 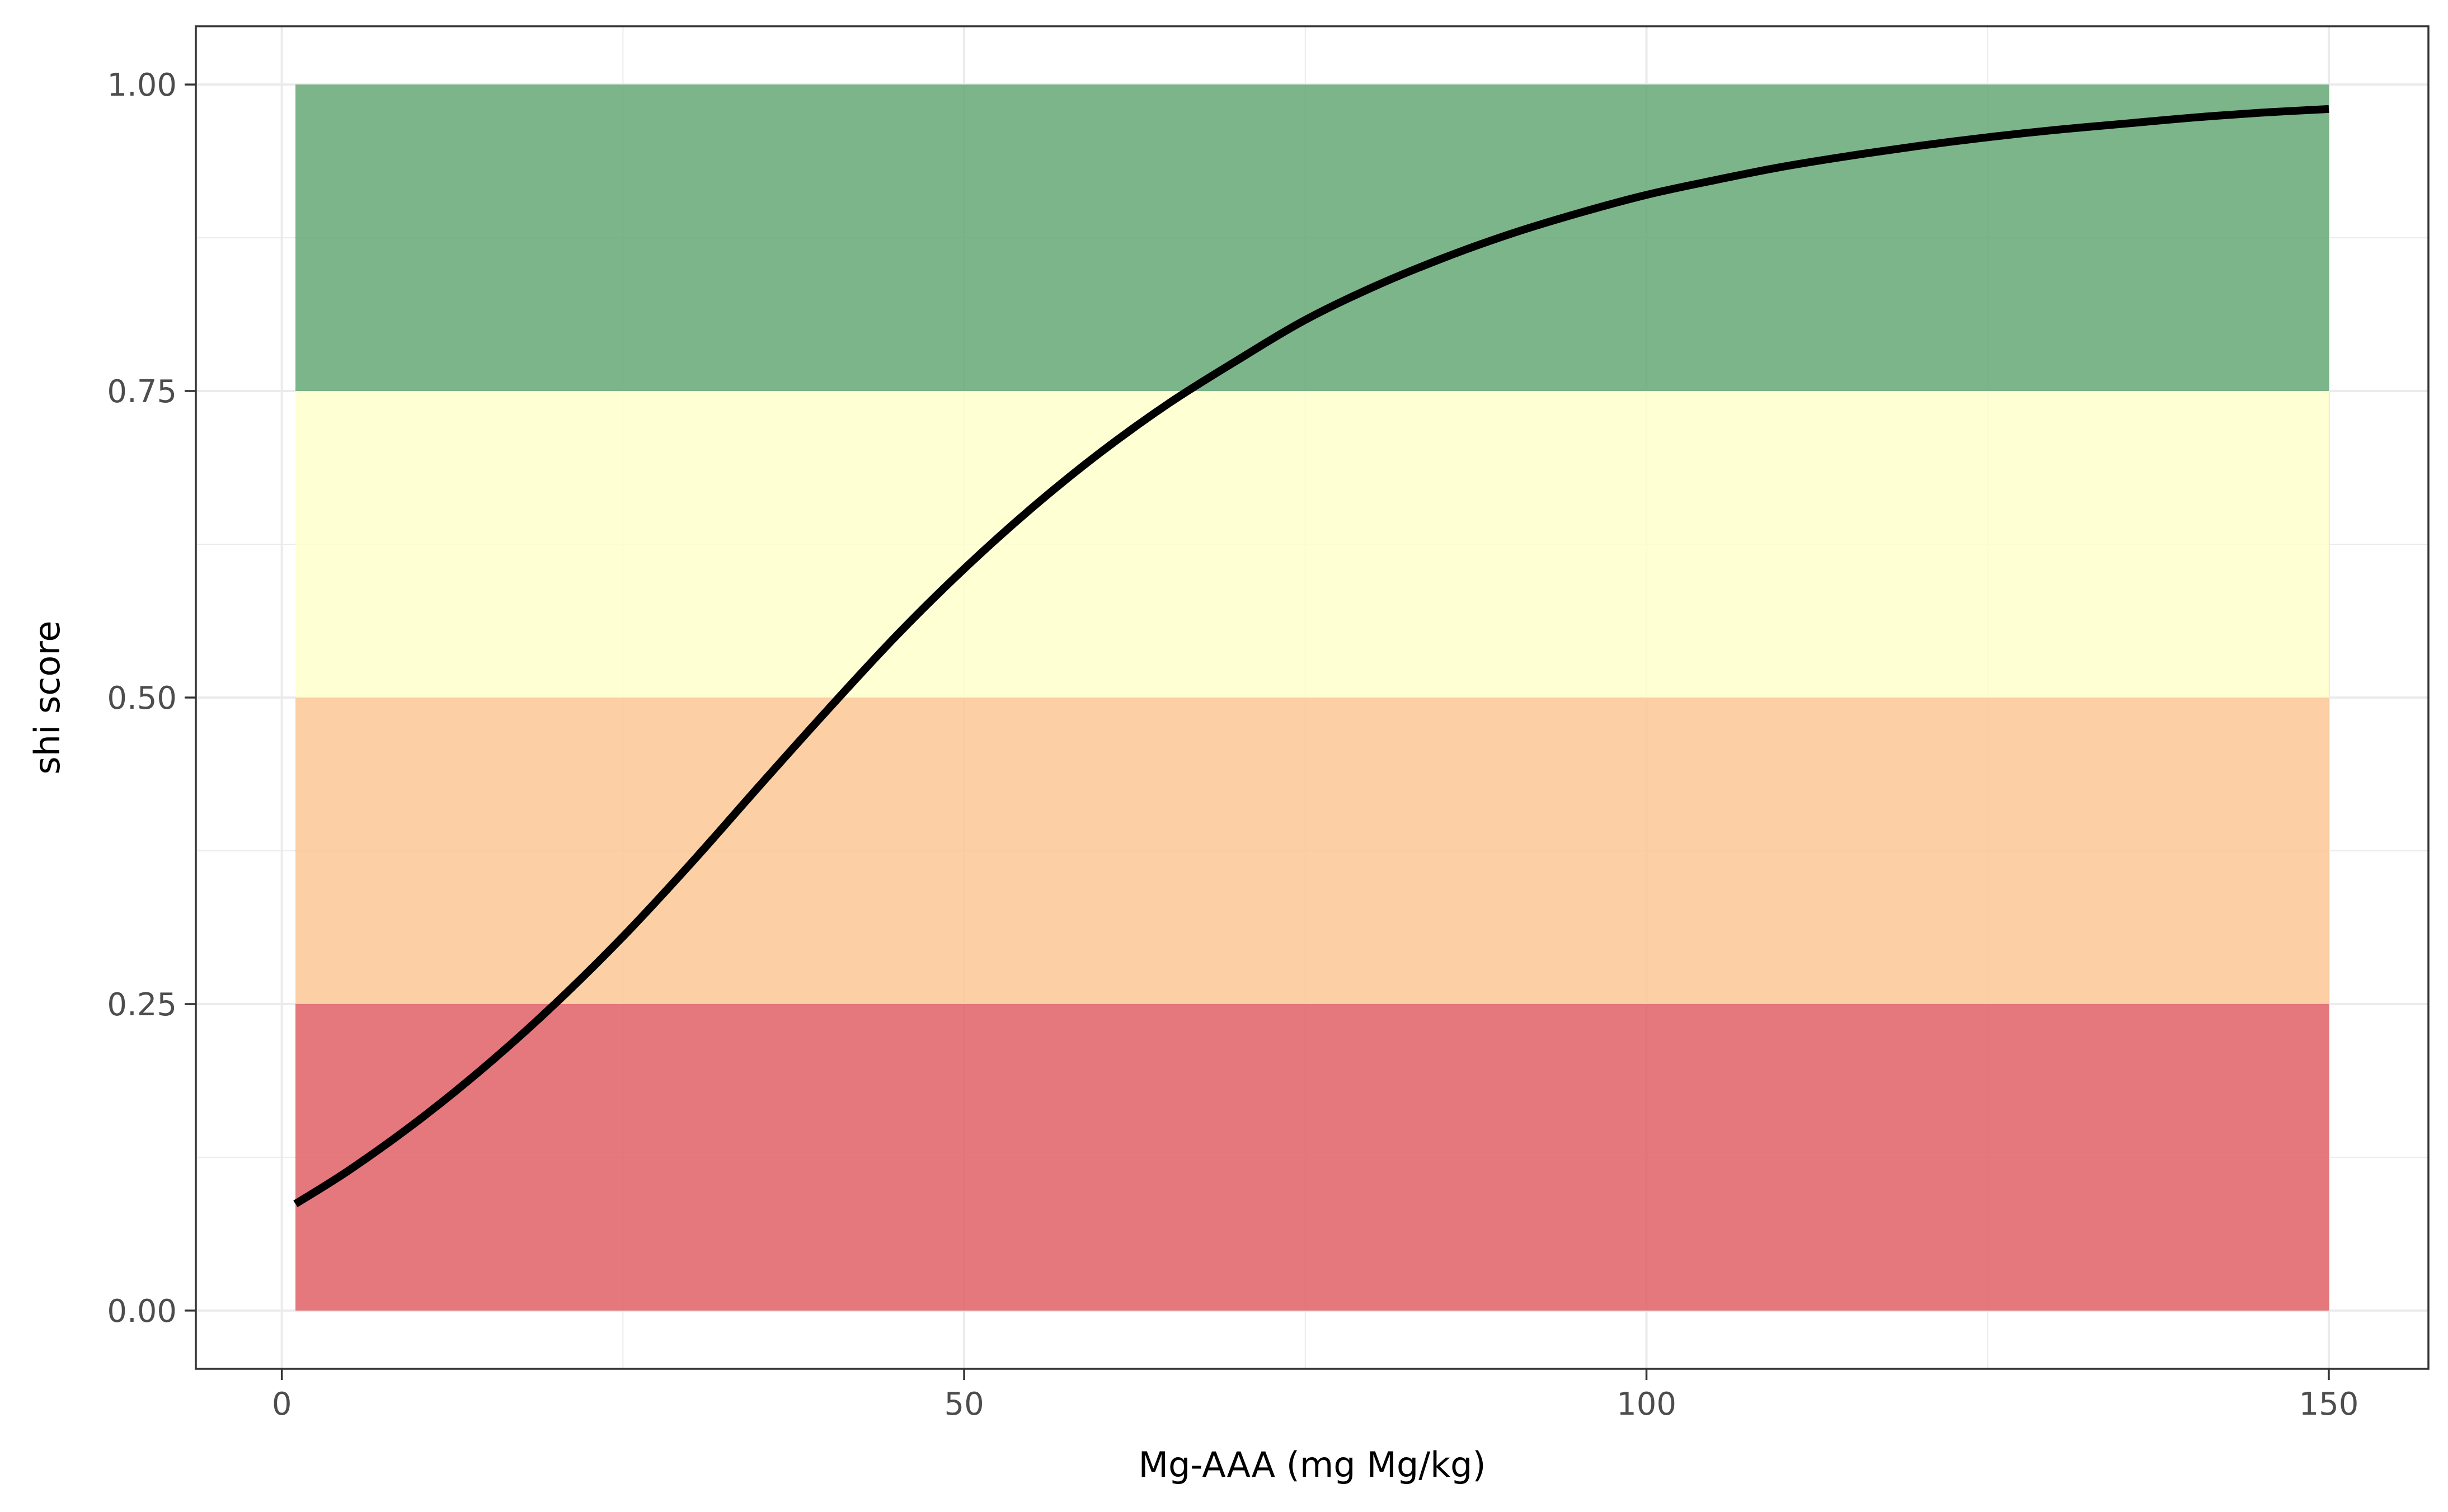 I want to click on y-tick-label: 0.00, so click(x=142, y=1311).